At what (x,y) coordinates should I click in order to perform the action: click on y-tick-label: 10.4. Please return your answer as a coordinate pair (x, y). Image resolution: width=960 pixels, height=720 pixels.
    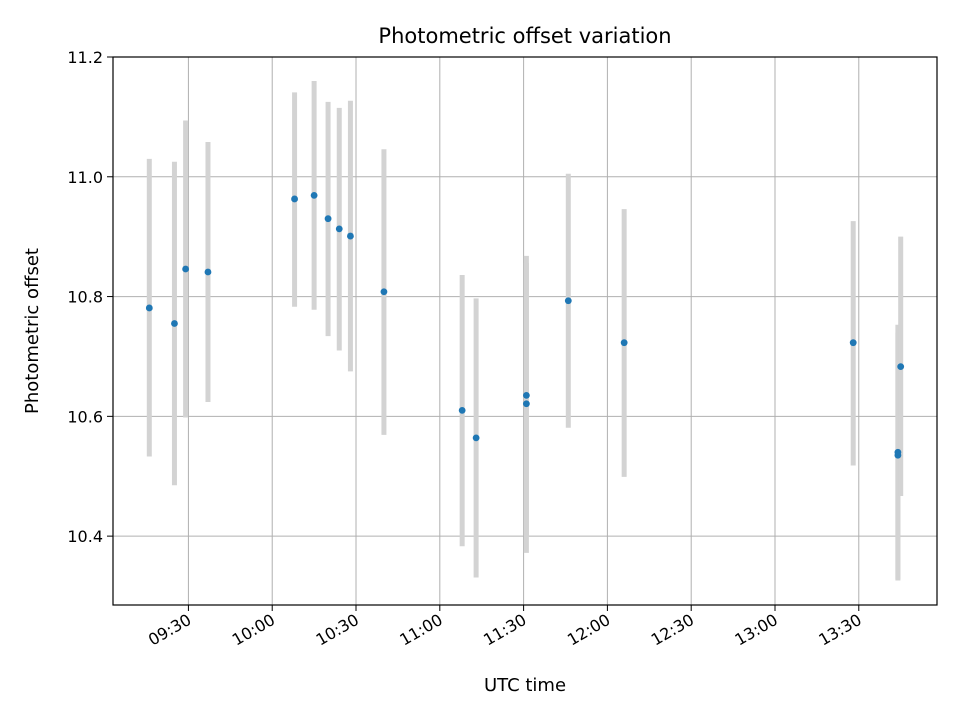
    Looking at the image, I should click on (85, 536).